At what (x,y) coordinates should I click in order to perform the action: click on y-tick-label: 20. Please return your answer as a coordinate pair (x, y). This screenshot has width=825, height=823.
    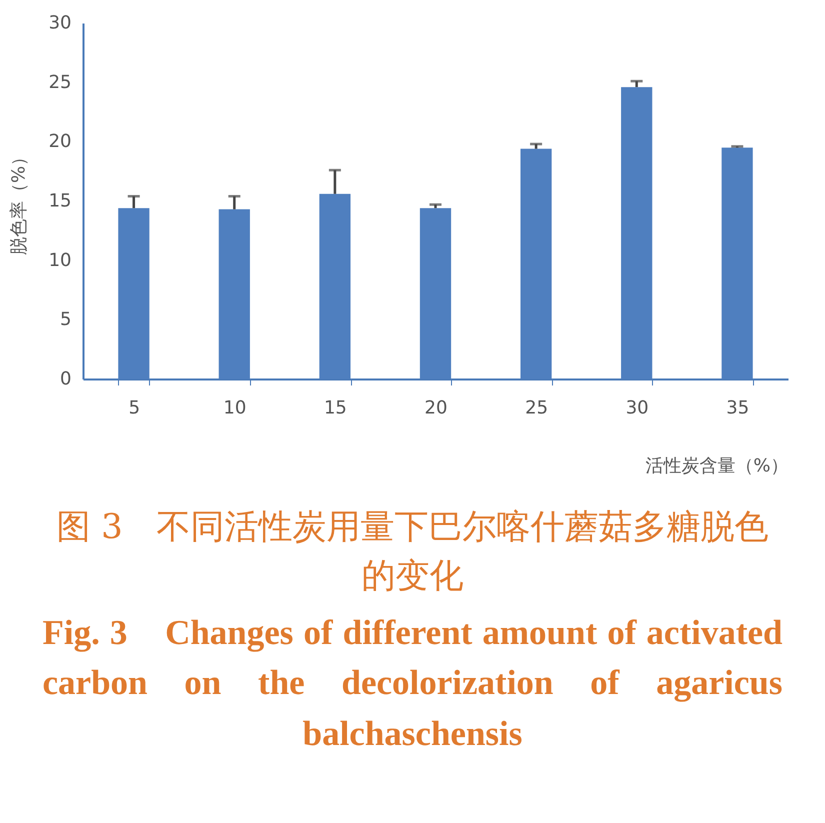
    Looking at the image, I should click on (60, 141).